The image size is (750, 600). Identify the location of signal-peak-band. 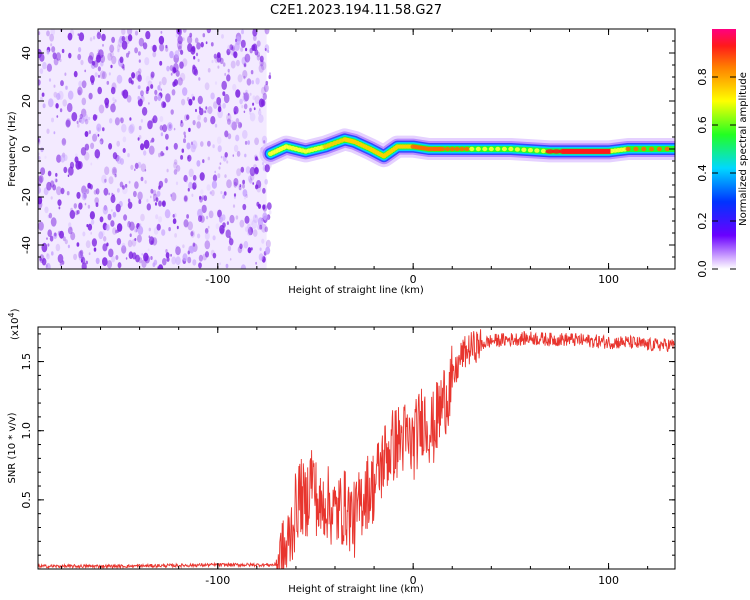
(586, 151).